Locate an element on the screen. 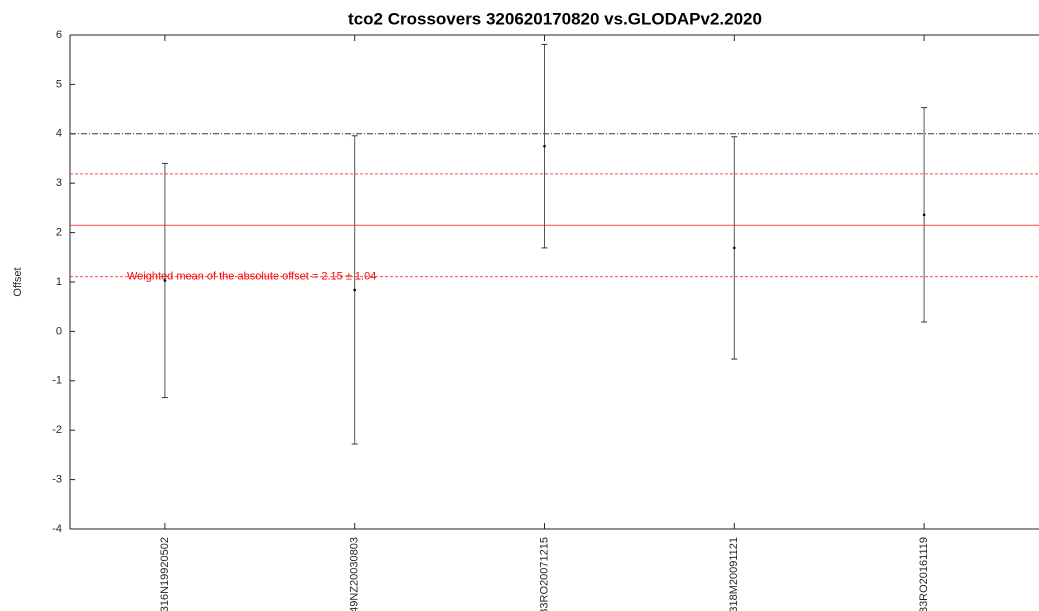  x-tick-label: 33RO20161119 is located at coordinates (924, 574).